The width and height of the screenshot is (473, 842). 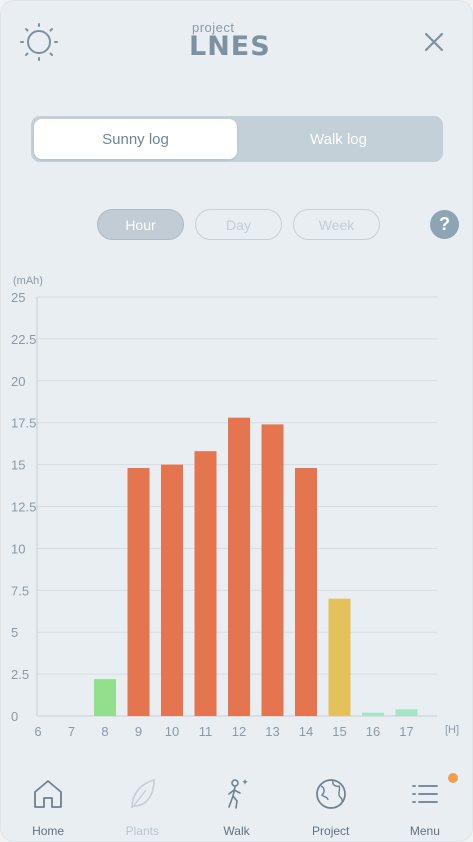 I want to click on tab-walk: Walk, so click(x=236, y=801).